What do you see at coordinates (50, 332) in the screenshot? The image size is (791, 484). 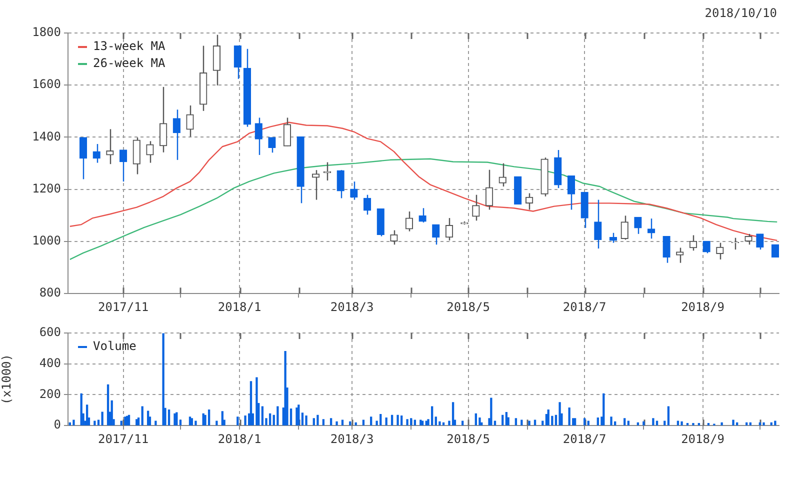 I see `y-tick-label: 600` at bounding box center [50, 332].